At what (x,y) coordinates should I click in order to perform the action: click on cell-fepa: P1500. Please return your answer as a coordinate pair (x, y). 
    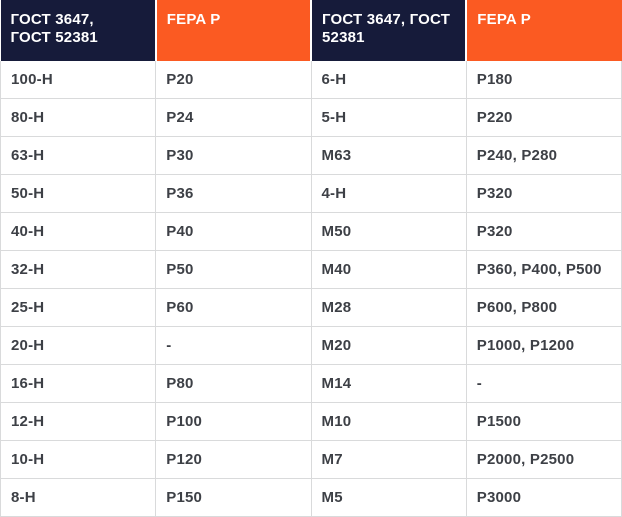
    Looking at the image, I should click on (543, 421).